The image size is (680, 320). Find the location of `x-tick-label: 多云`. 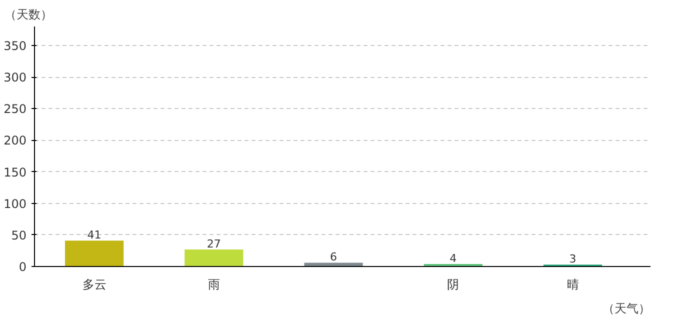

x-tick-label: 多云 is located at coordinates (94, 285).